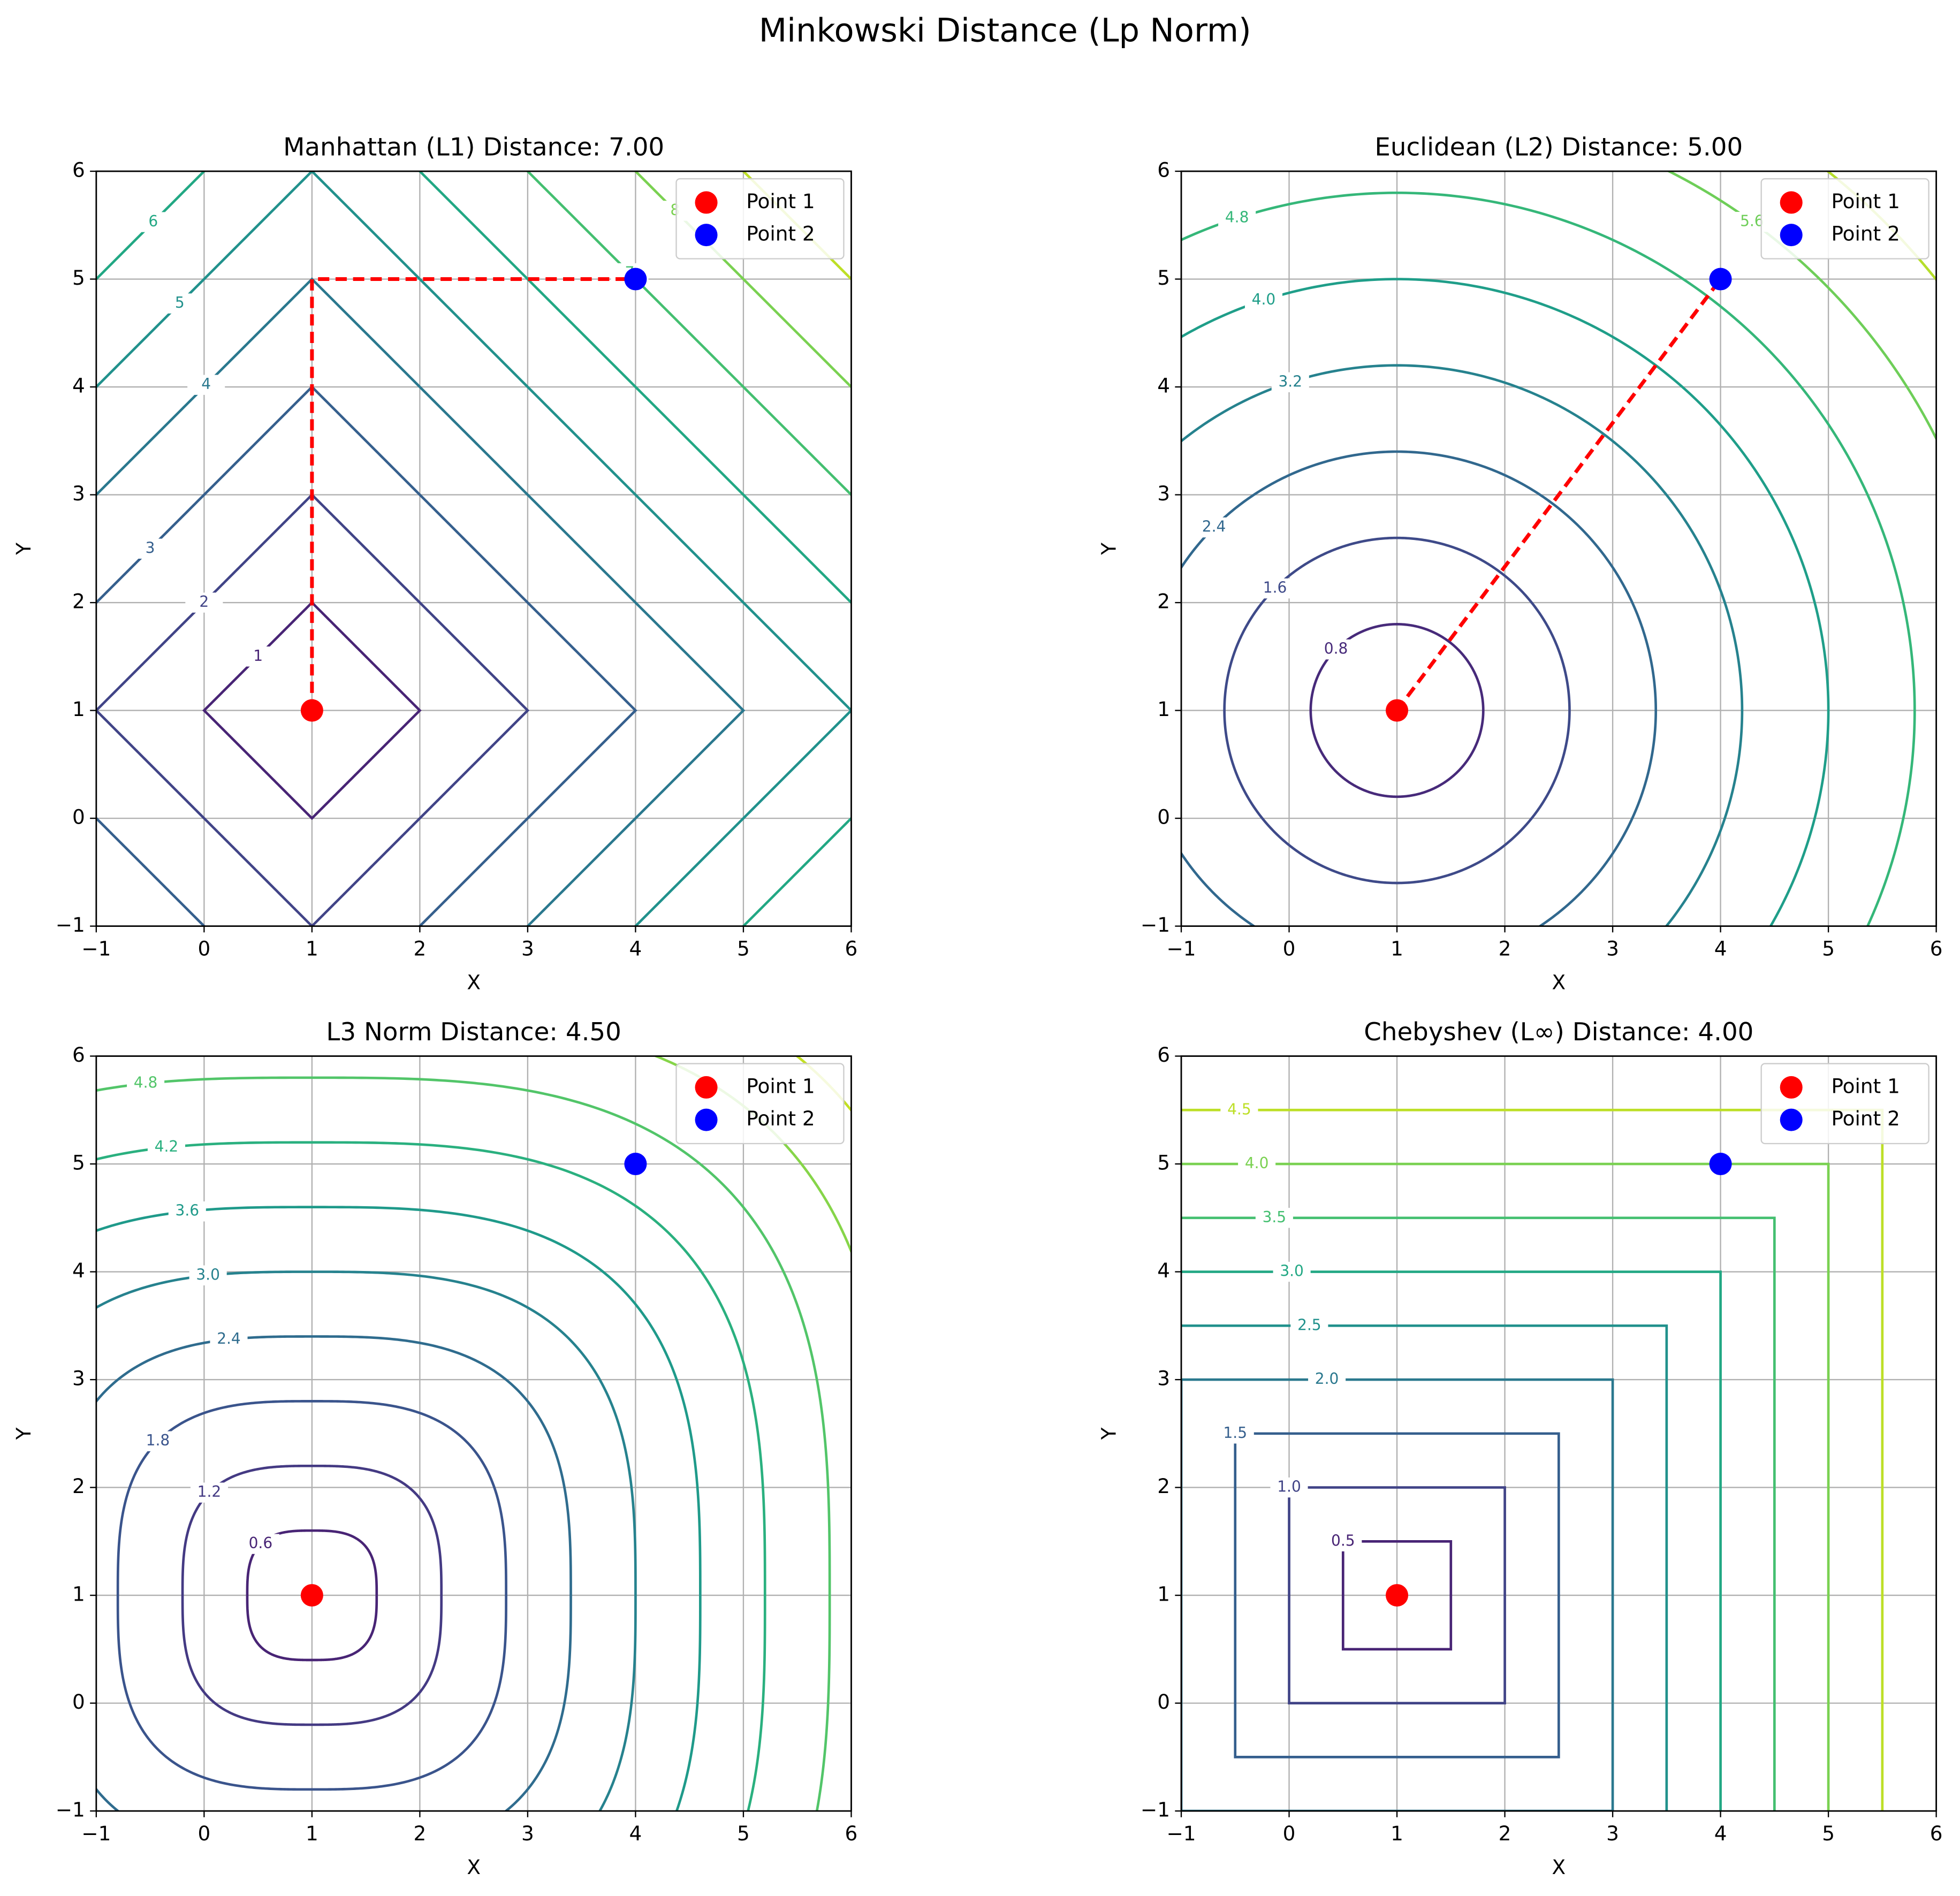 The width and height of the screenshot is (1960, 1896). Describe the element at coordinates (188, 1211) in the screenshot. I see `contour-label: 3.6` at that location.